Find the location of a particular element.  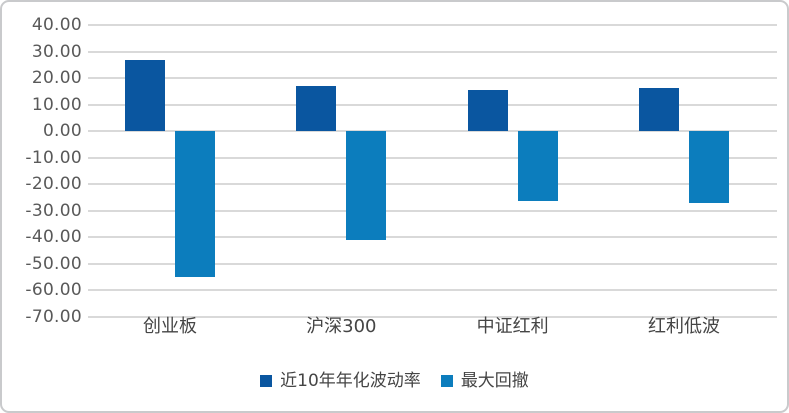

legend-item-volatility: 近10年年化波动率 is located at coordinates (340, 381).